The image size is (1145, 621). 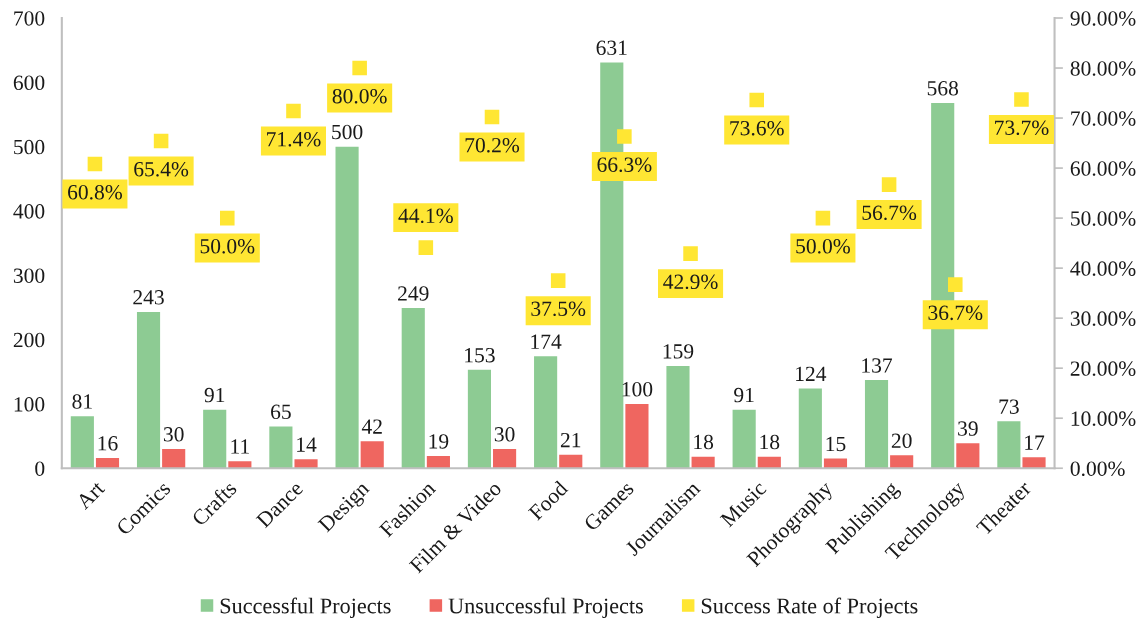 I want to click on y2-tick-label: 20.00%, so click(x=1103, y=368).